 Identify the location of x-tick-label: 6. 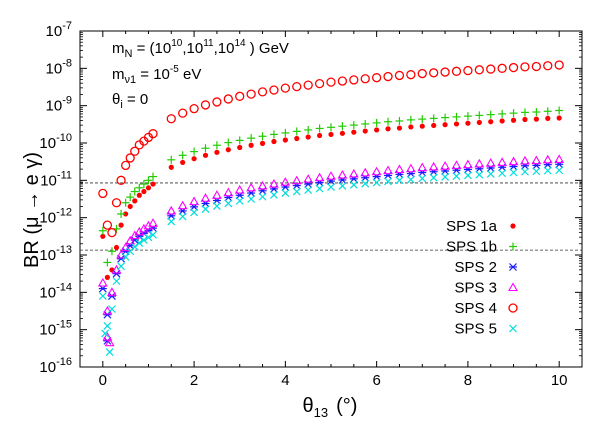
(376, 380).